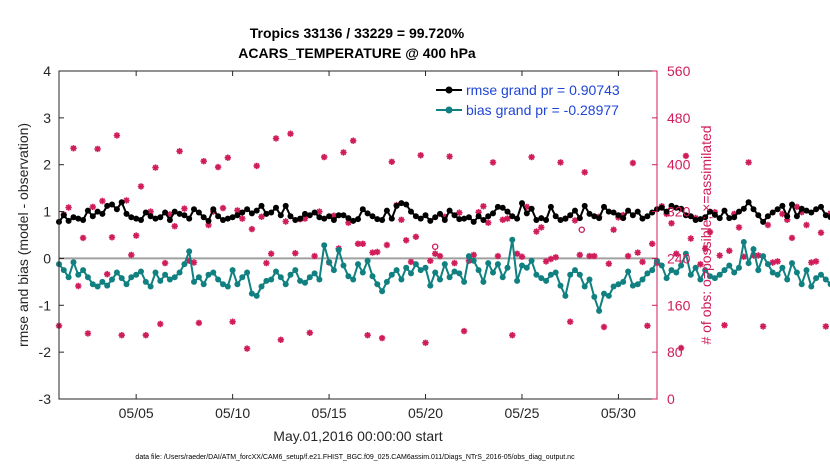 The height and width of the screenshot is (470, 830). What do you see at coordinates (45, 305) in the screenshot?
I see `y-tick-label-left: -1` at bounding box center [45, 305].